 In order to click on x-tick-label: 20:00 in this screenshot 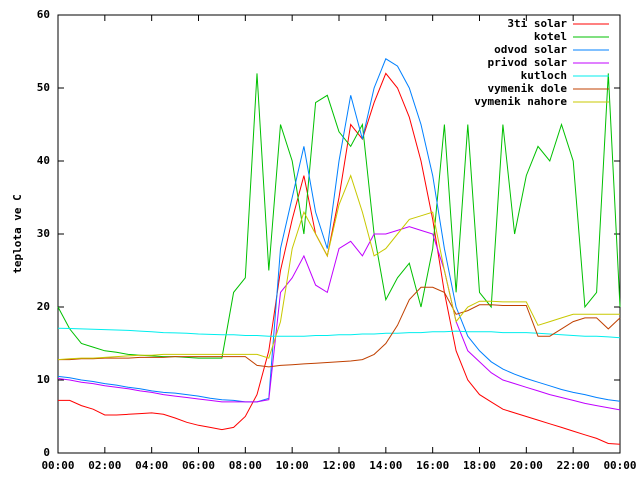, I will do `click(526, 465)`.